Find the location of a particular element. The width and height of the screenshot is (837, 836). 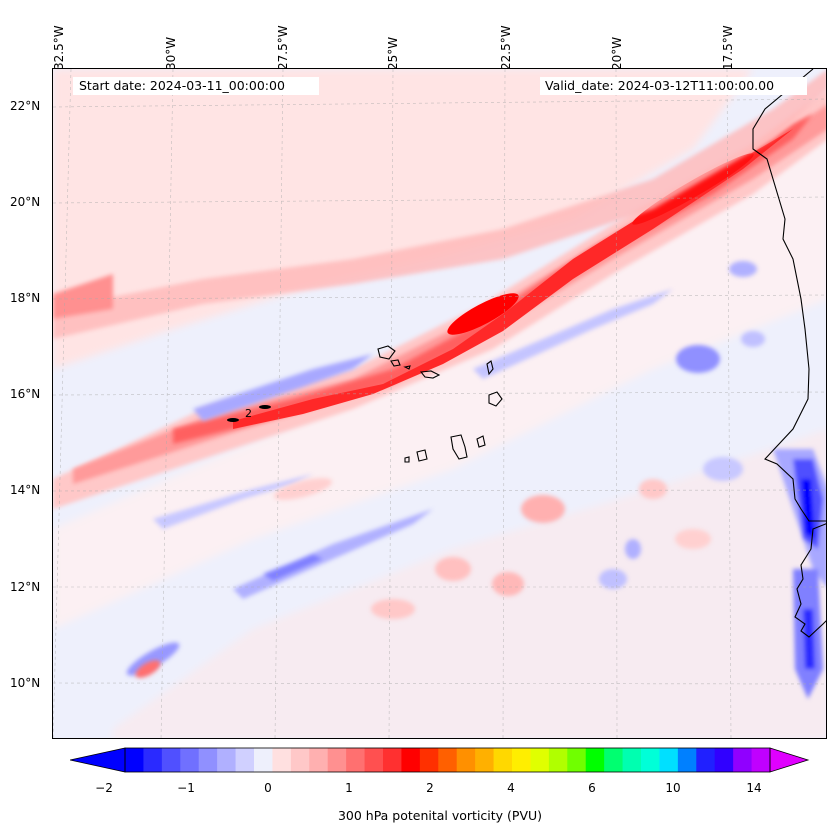

colorbar-tick: 1 is located at coordinates (349, 788).